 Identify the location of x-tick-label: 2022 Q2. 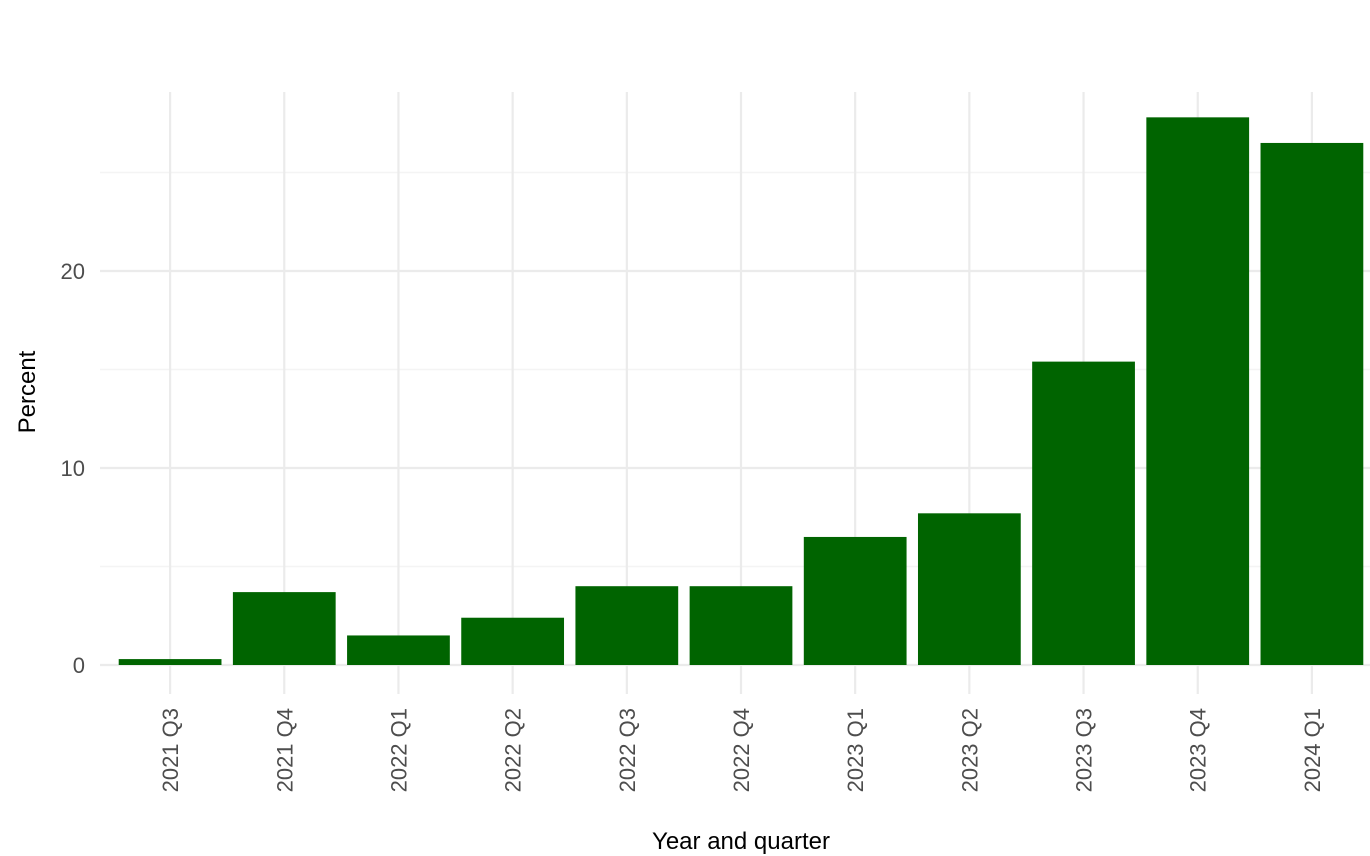
(513, 750).